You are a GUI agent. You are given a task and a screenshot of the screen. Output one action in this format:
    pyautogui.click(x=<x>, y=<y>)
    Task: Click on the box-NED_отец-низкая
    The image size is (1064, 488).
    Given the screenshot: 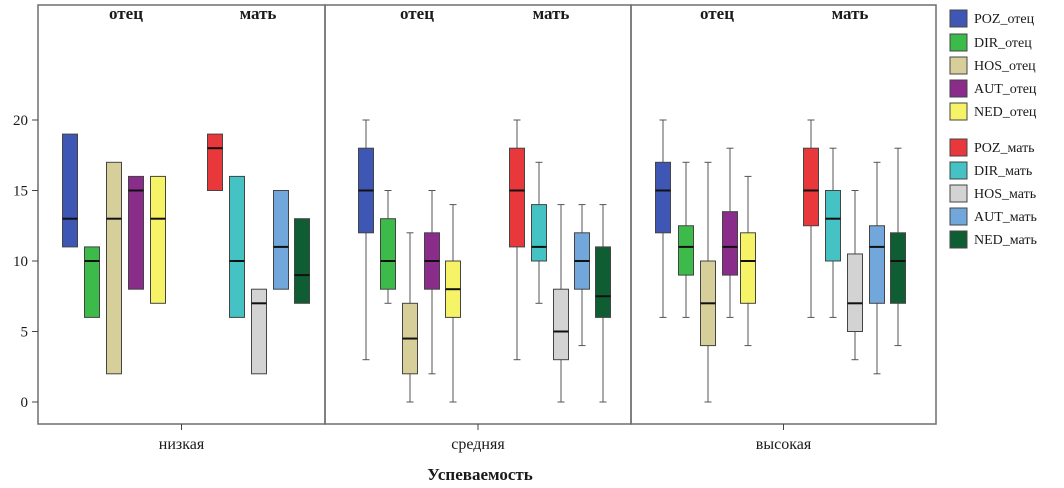 What is the action you would take?
    pyautogui.click(x=158, y=239)
    